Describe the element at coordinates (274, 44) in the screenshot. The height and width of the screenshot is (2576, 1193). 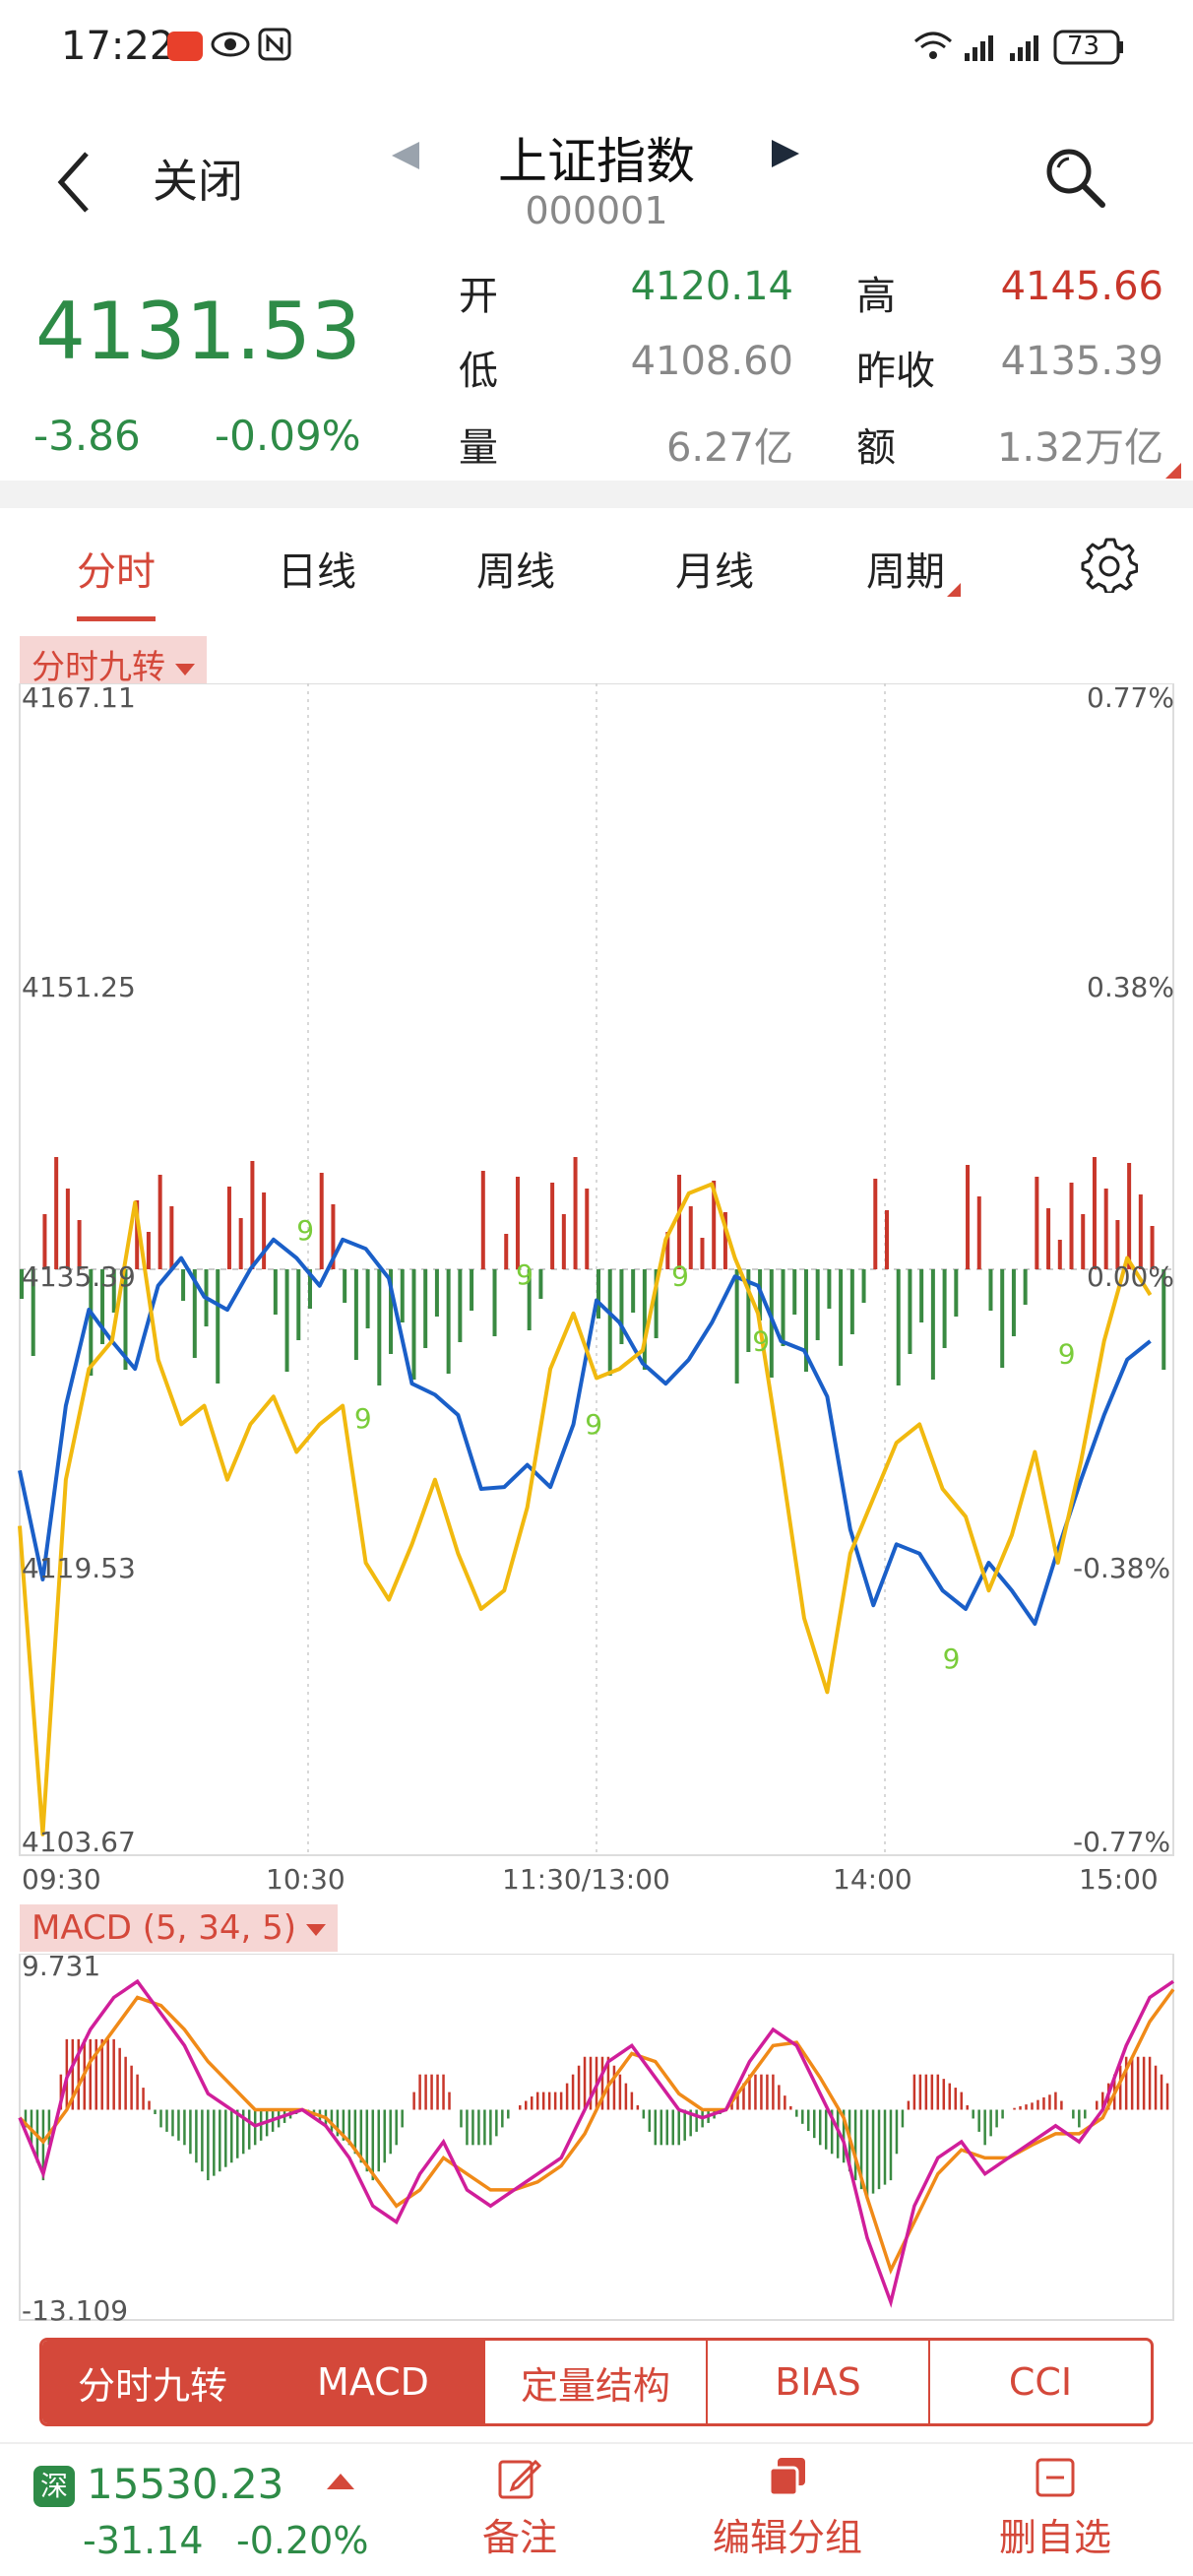
I see `nfc-icon` at that location.